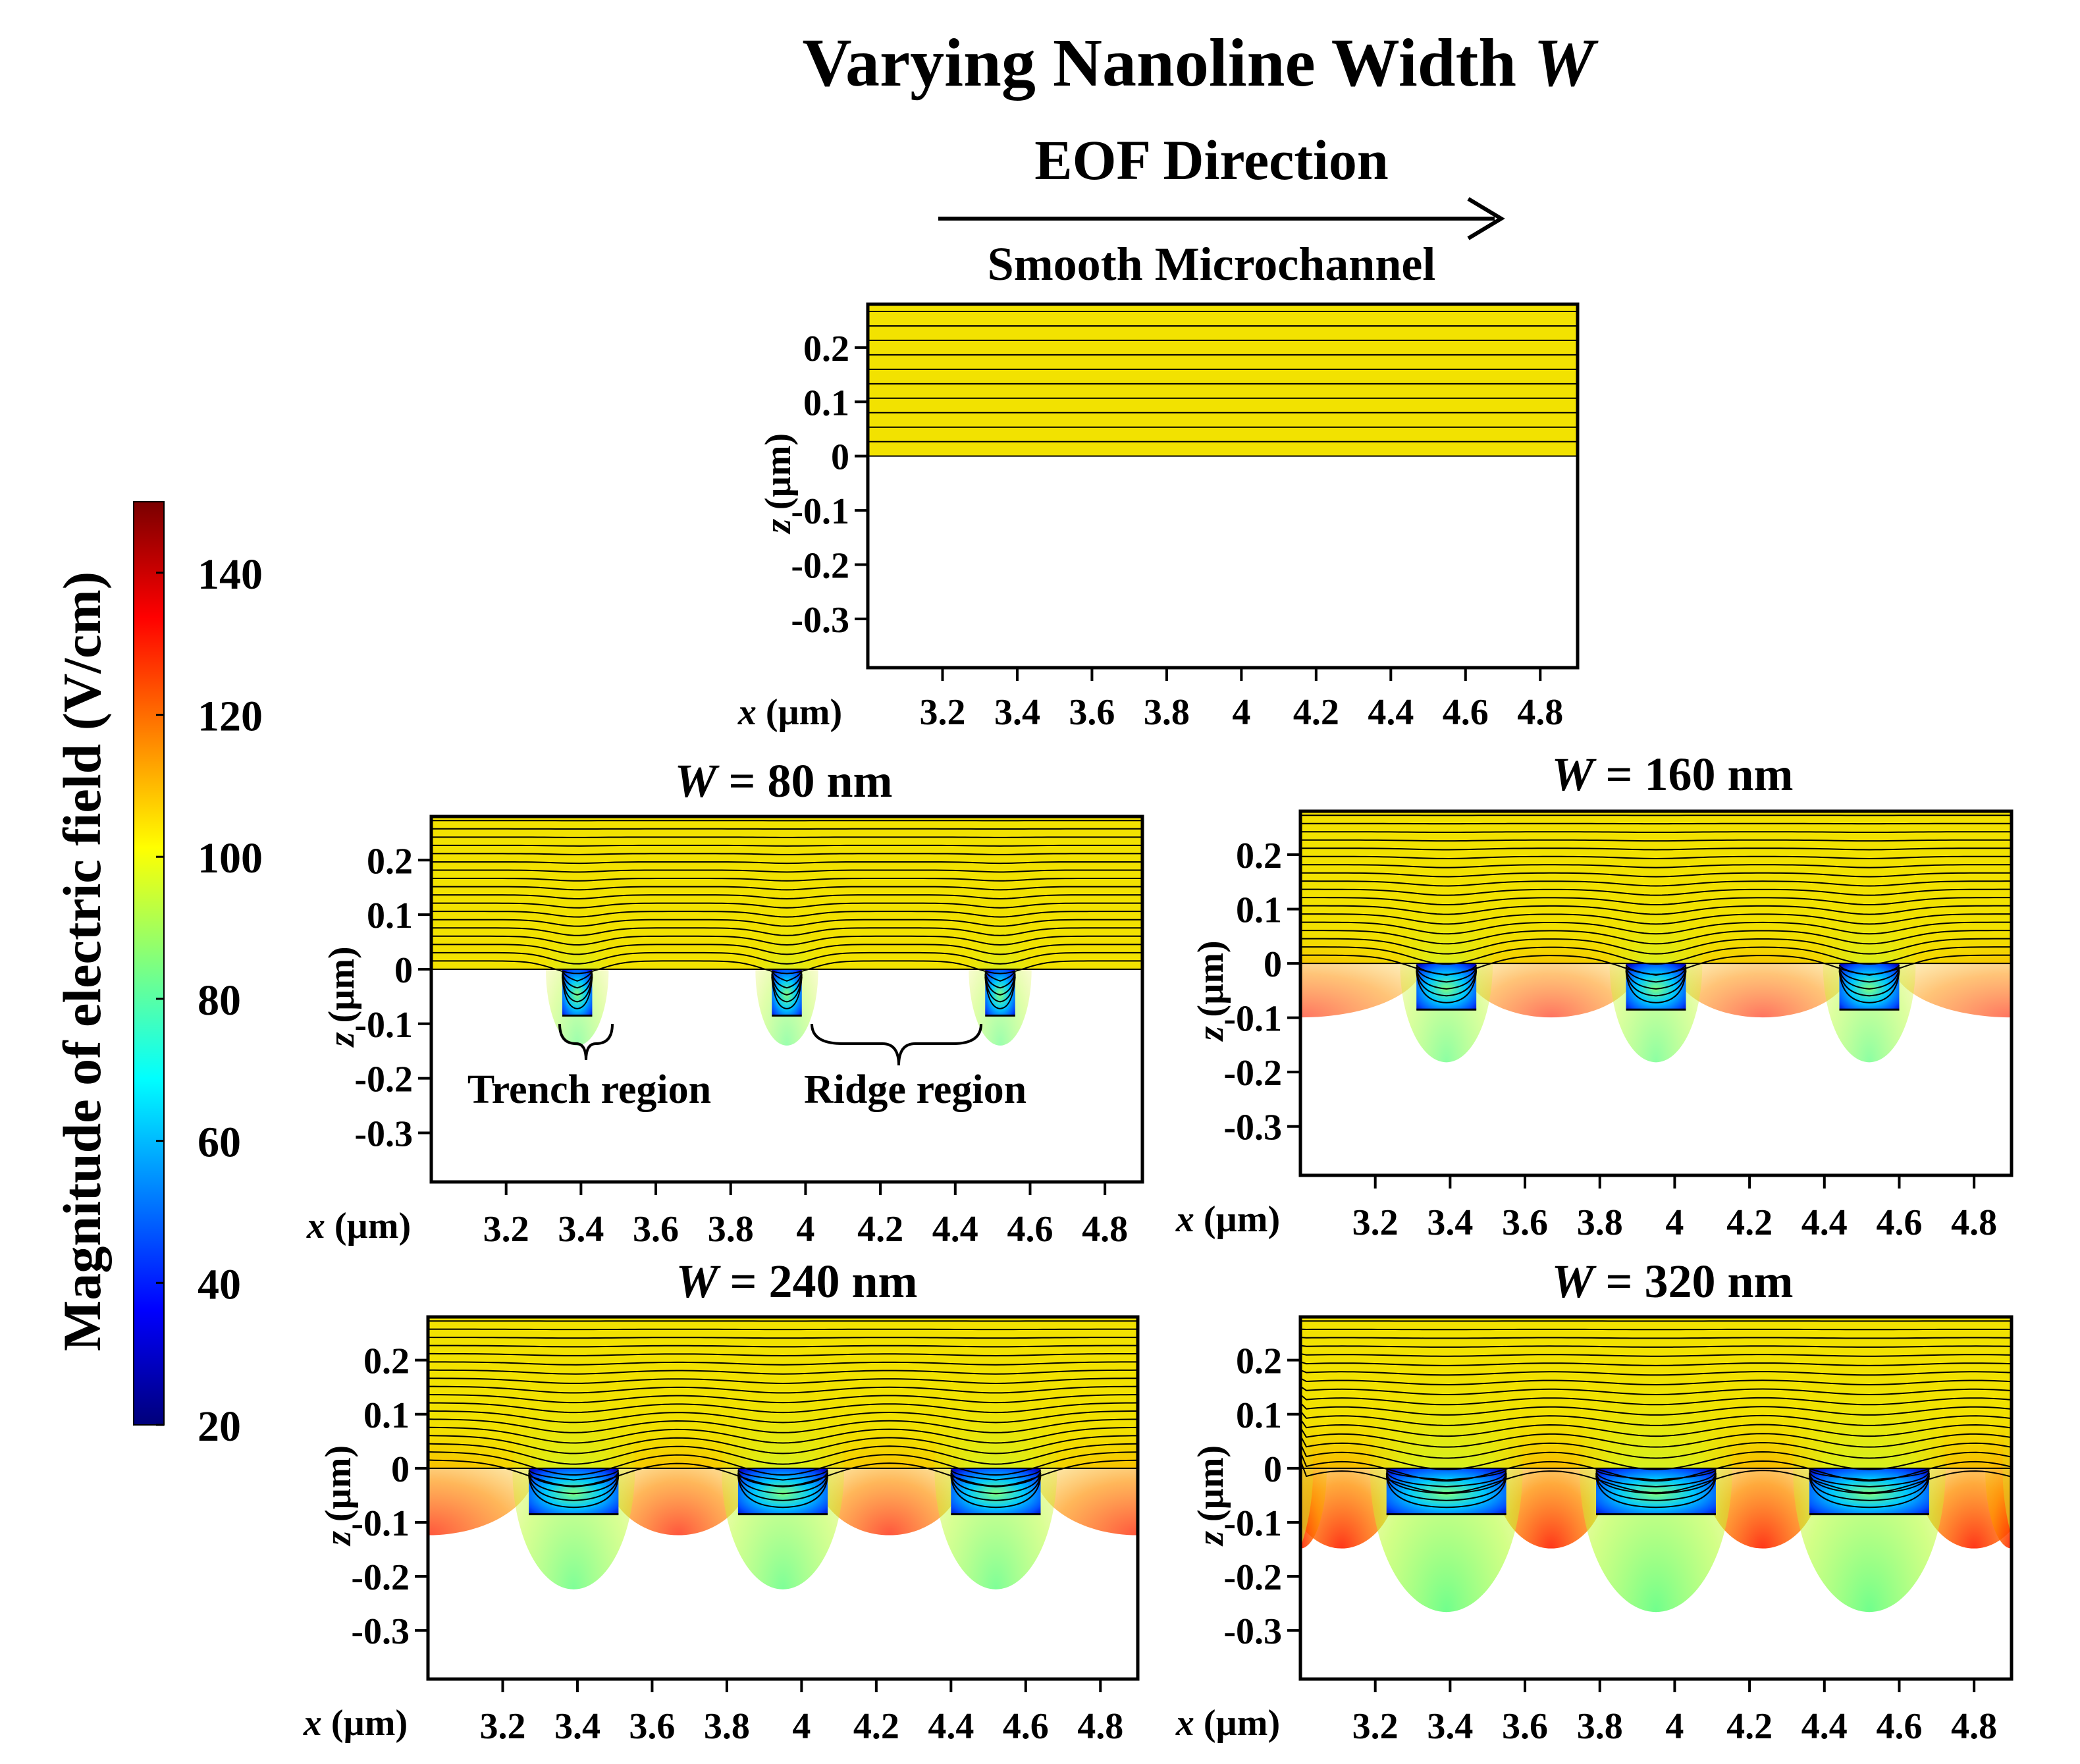 The width and height of the screenshot is (2080, 1764). I want to click on panel-title-w240-text: = 240 nm, so click(817, 1281).